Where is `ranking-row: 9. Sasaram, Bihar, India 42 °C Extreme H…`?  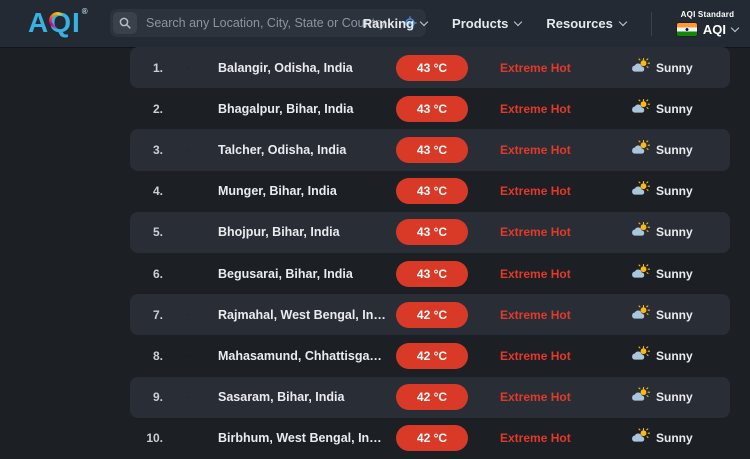 ranking-row: 9. Sasaram, Bihar, India 42 °C Extreme H… is located at coordinates (430, 397).